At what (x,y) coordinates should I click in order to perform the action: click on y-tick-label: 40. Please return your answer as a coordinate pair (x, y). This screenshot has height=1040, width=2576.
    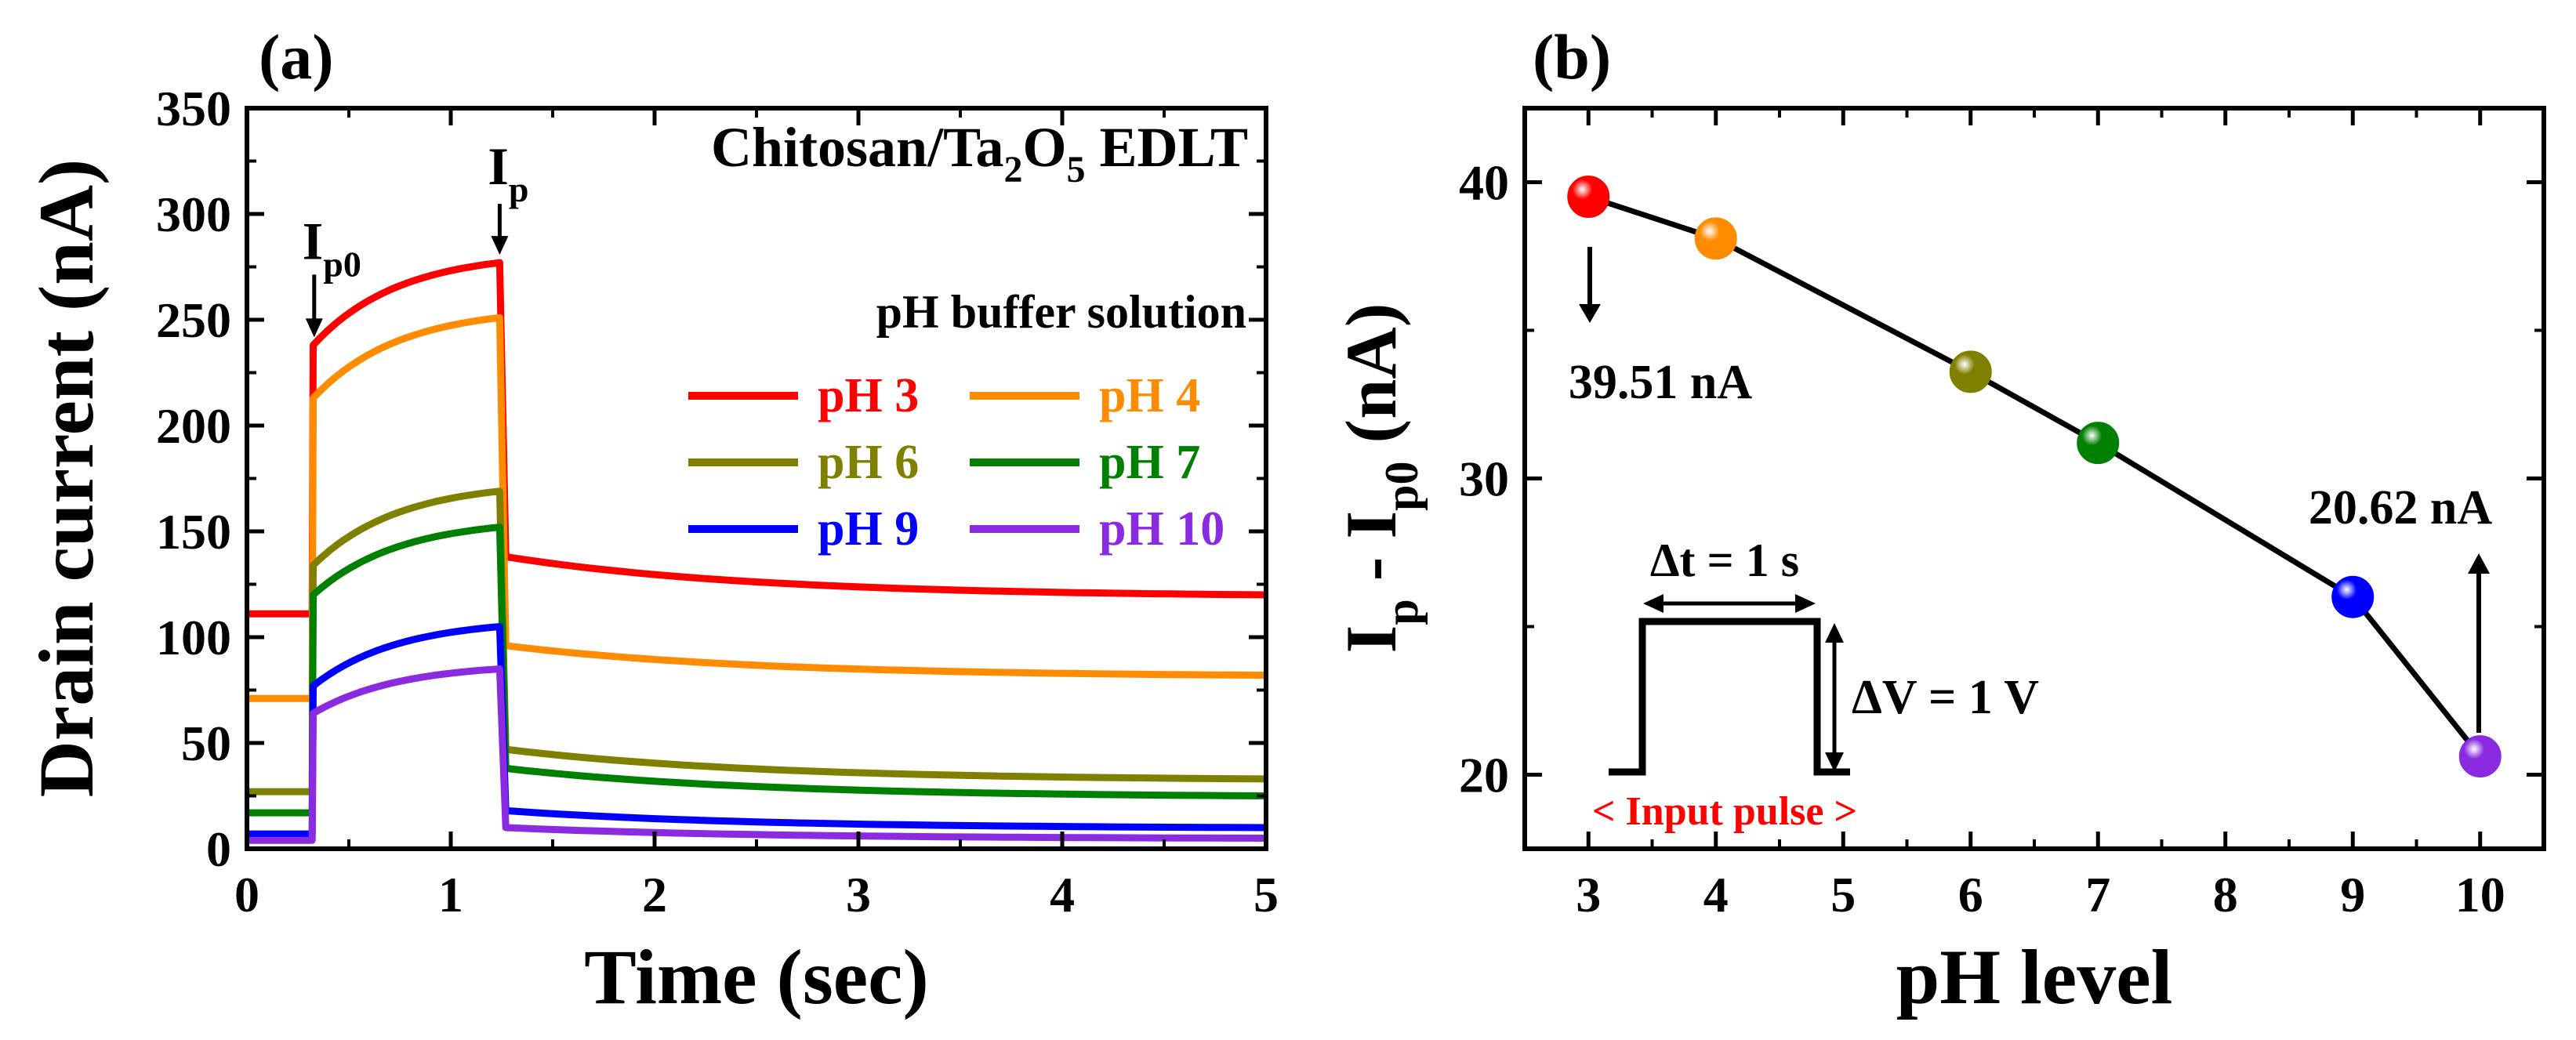
    Looking at the image, I should click on (1484, 183).